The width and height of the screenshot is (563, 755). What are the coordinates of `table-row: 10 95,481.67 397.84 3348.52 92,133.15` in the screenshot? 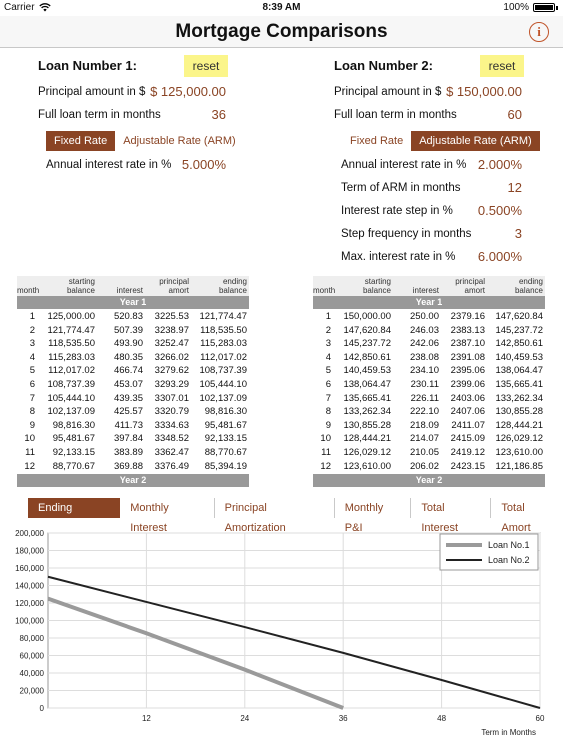 It's located at (133, 438).